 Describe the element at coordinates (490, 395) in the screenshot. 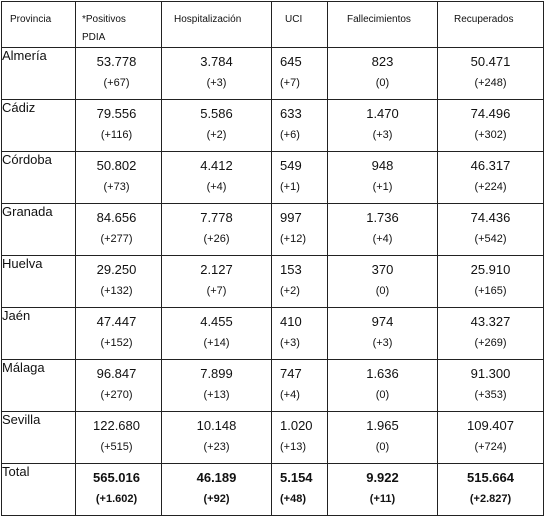

I see `recuperados-change: (+353)` at that location.